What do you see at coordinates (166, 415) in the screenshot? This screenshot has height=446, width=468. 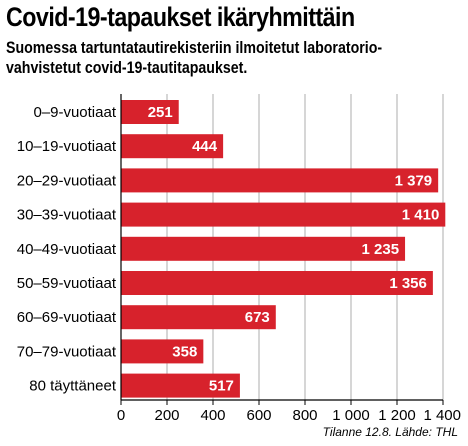 I see `x-tick-label: 200` at bounding box center [166, 415].